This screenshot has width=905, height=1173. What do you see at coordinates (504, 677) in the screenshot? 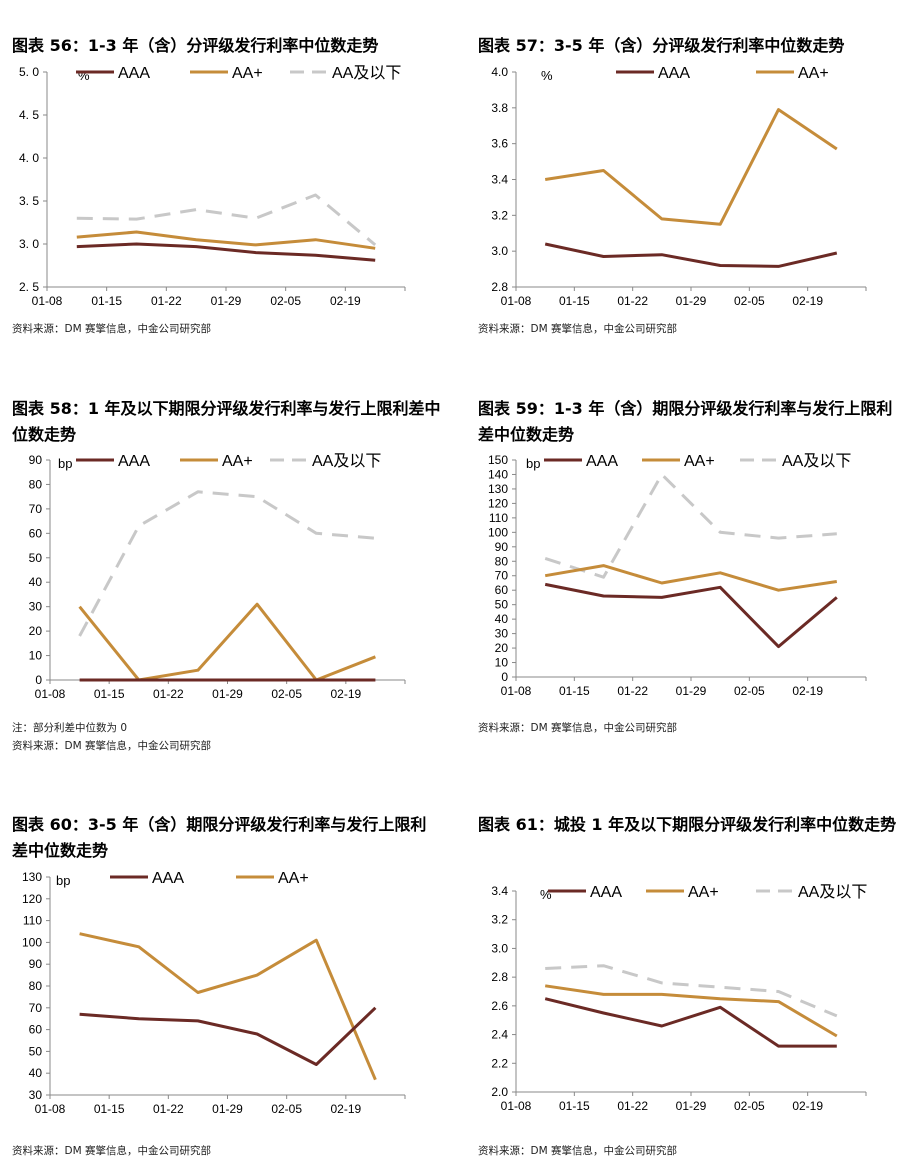
I see `y-tick-label: 0` at bounding box center [504, 677].